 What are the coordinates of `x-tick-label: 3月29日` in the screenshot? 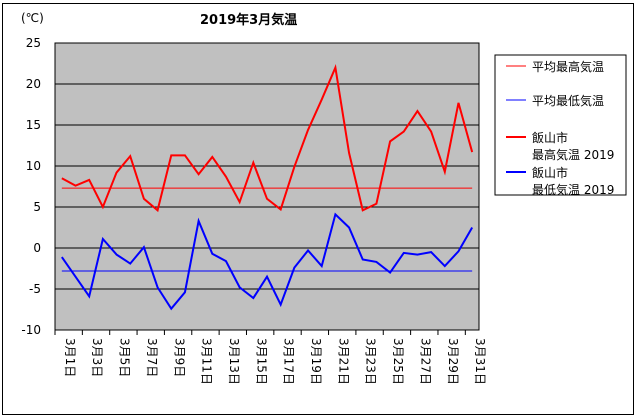 It's located at (453, 361).